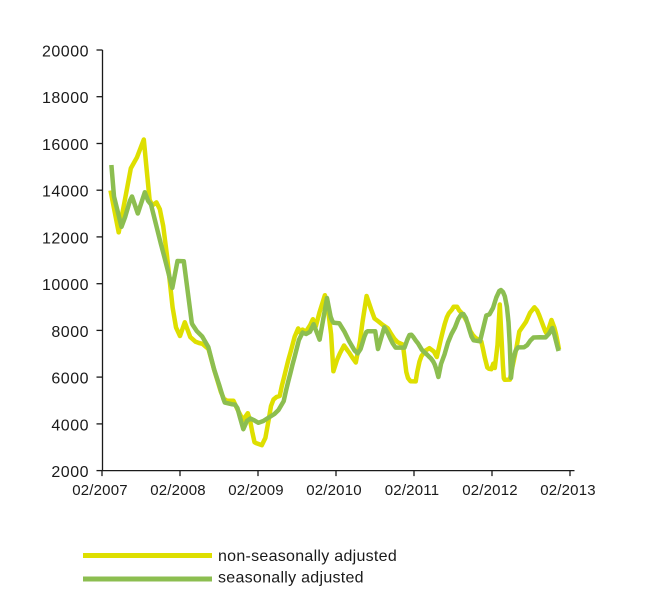 Image resolution: width=652 pixels, height=605 pixels. What do you see at coordinates (568, 490) in the screenshot?
I see `svg-text: 02/2013` at bounding box center [568, 490].